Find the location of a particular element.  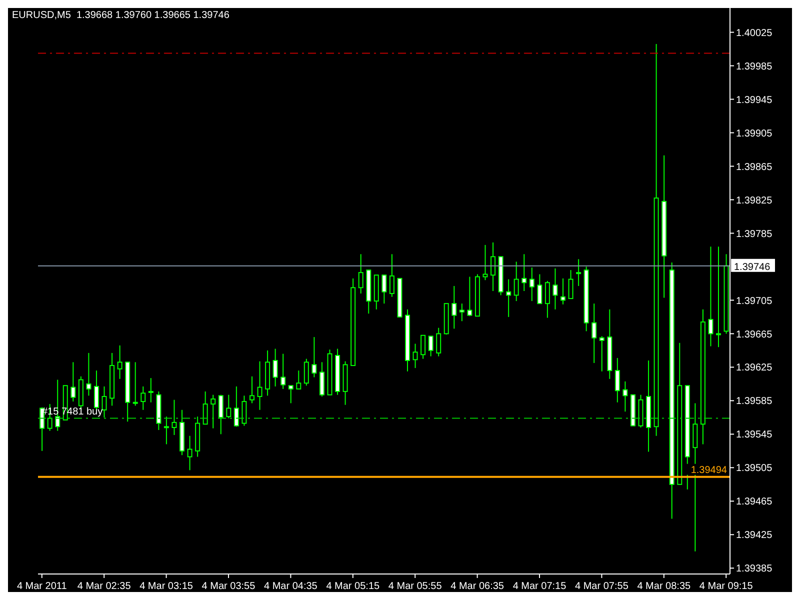

chart-title: EURUSD,M5 1.39668 1.39760 1.39665 1.39746 is located at coordinates (121, 15).